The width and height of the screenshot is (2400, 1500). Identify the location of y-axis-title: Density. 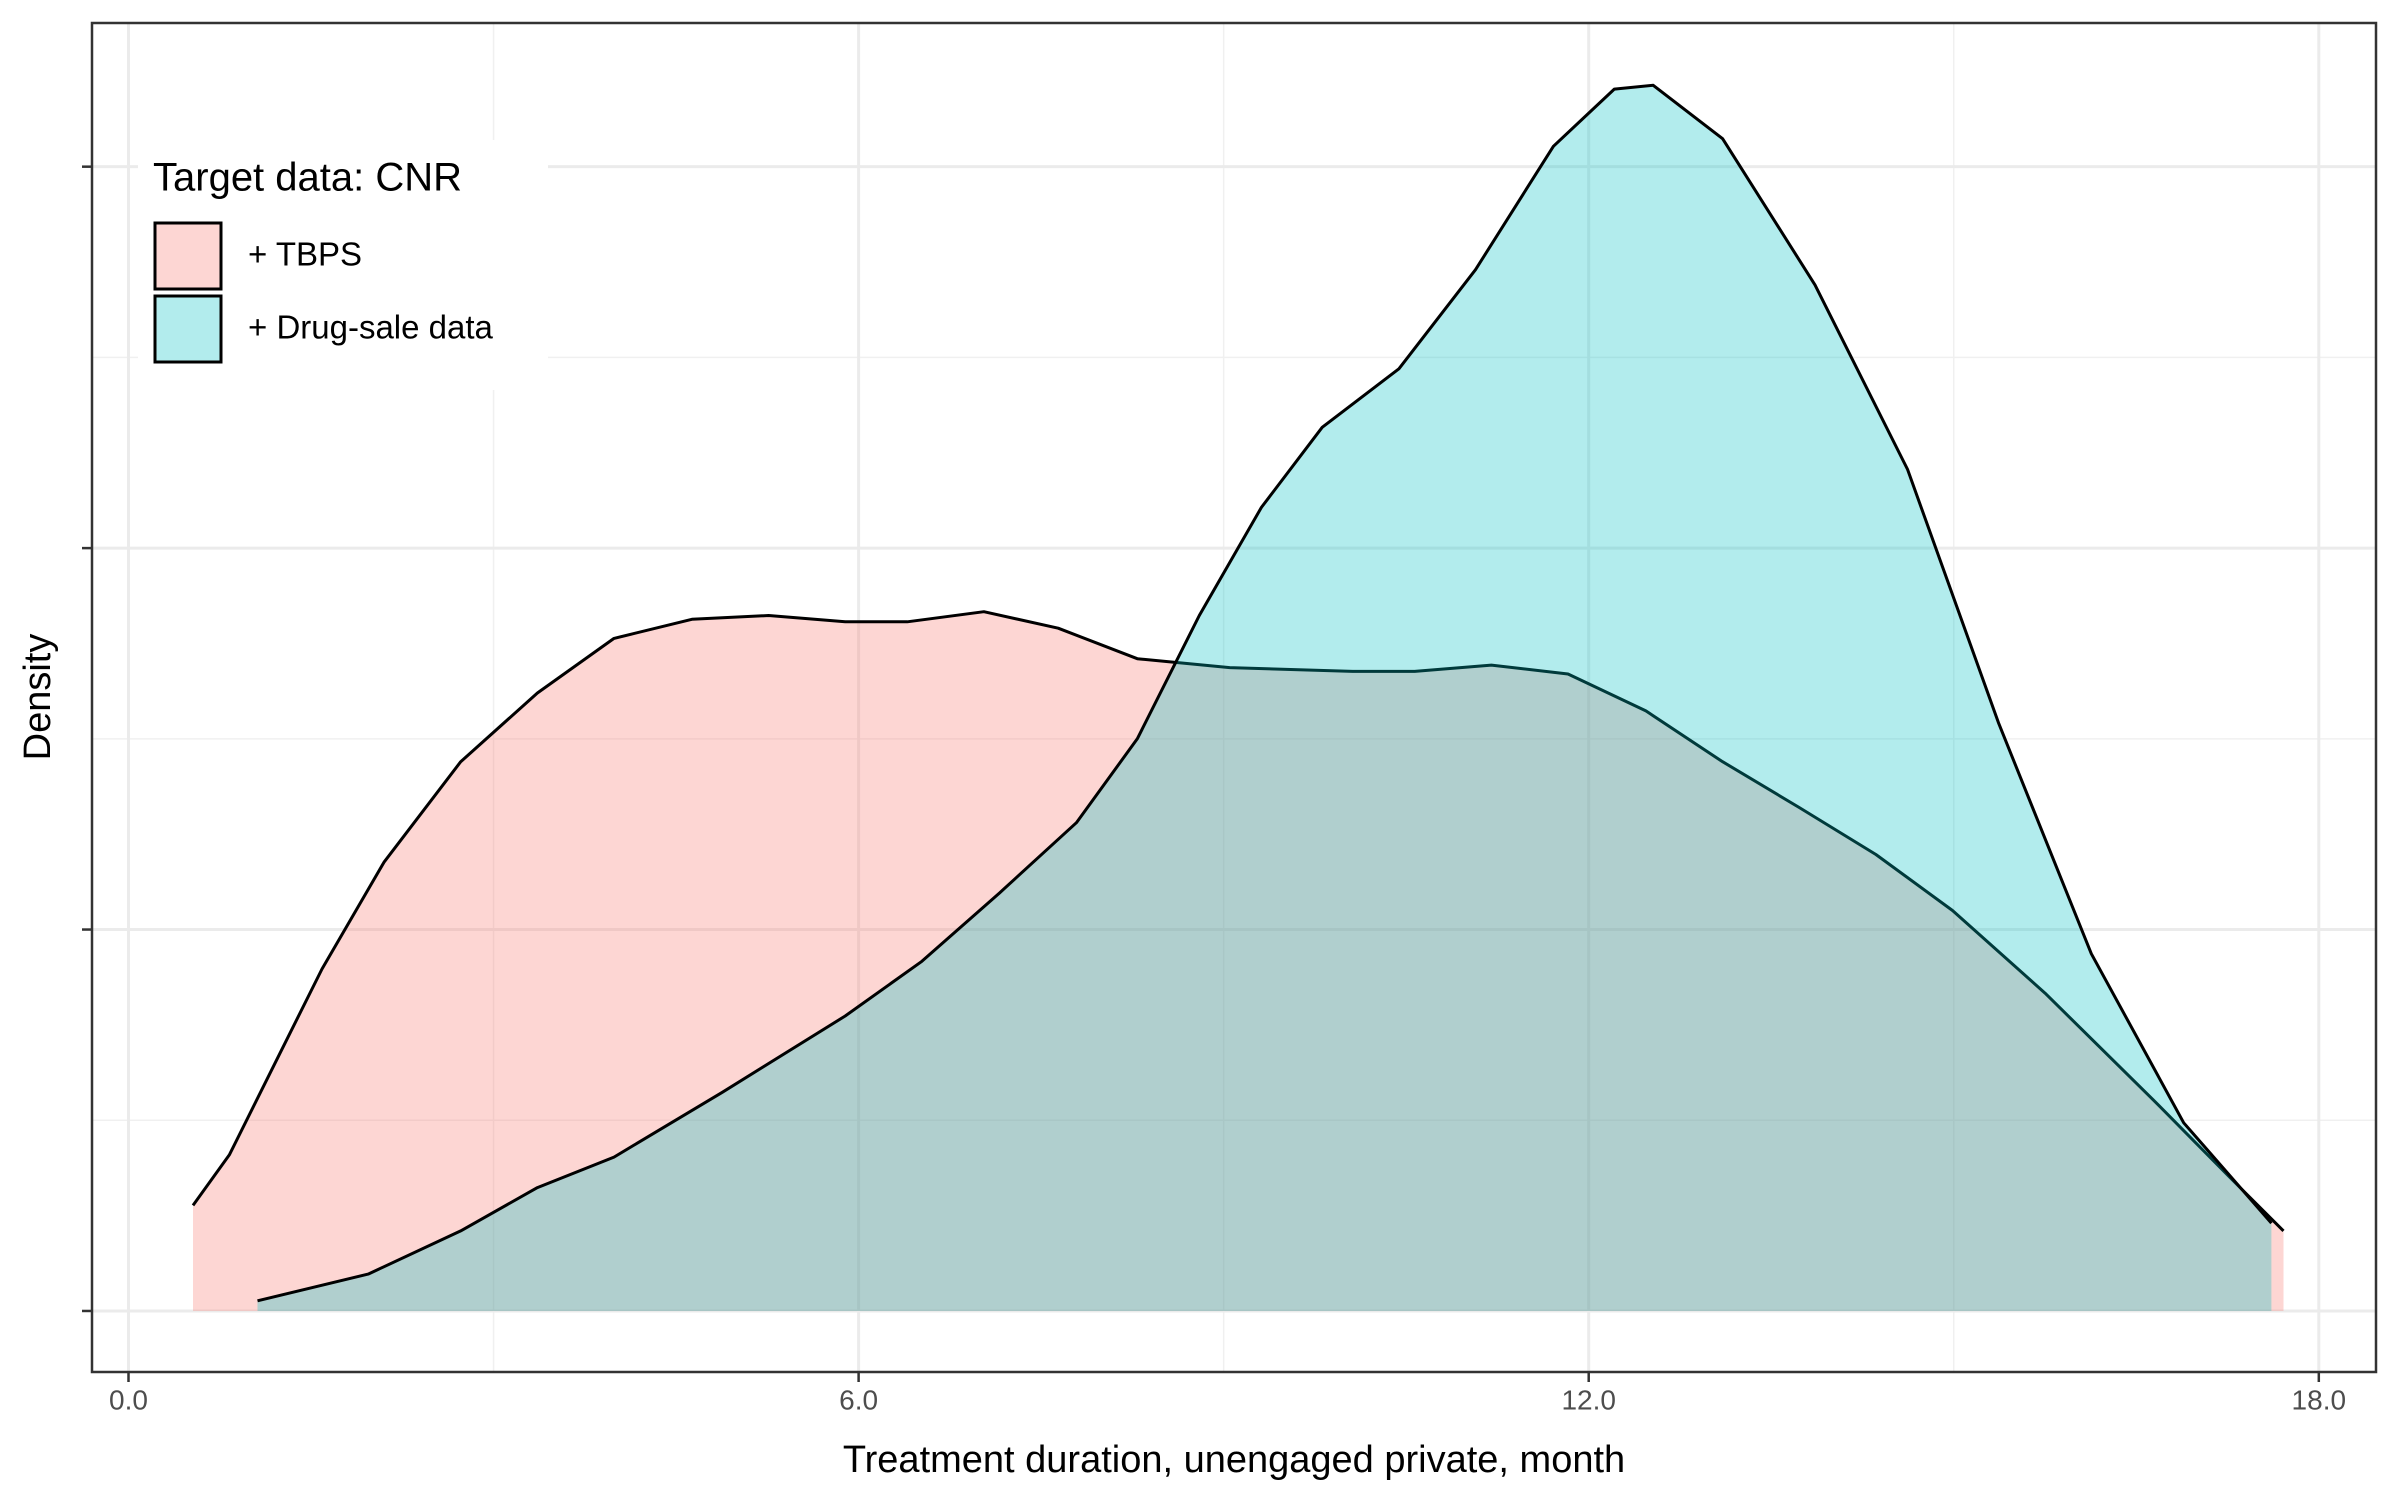
(38, 697).